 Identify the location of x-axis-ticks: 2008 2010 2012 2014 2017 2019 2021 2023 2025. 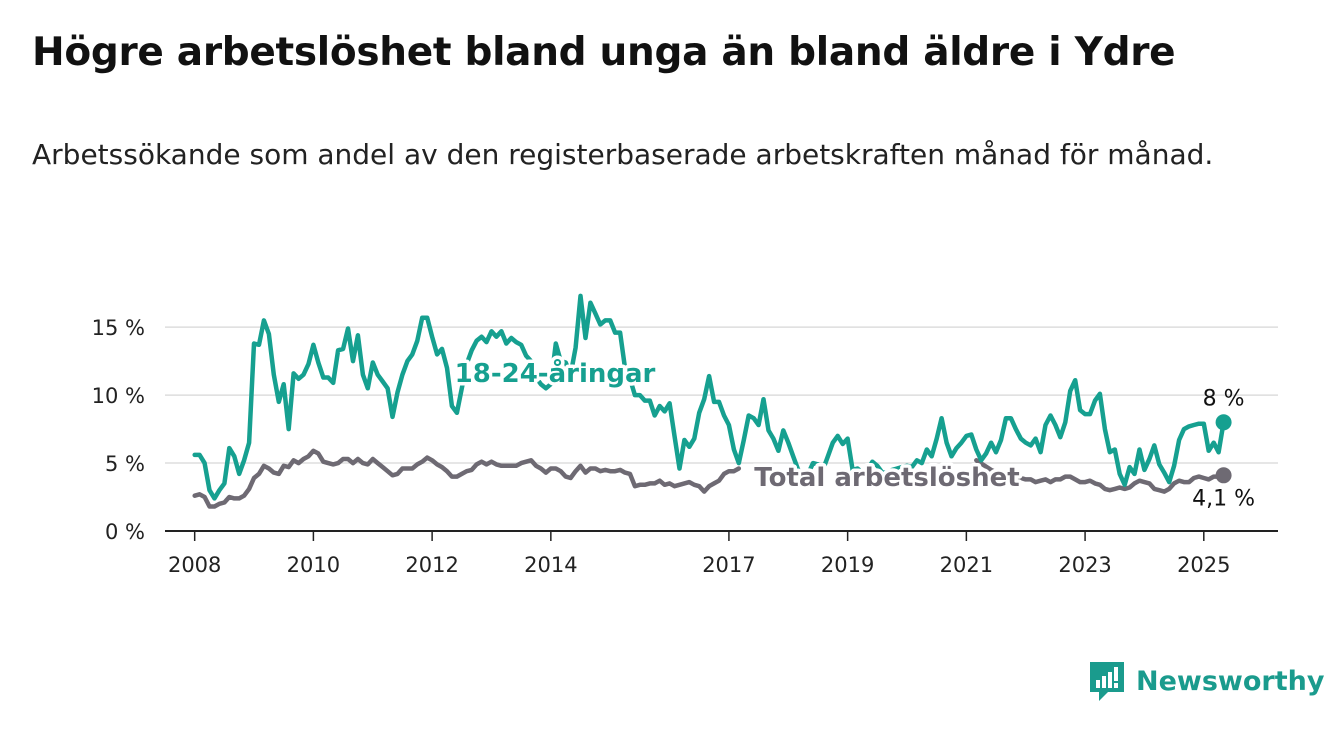
(699, 554).